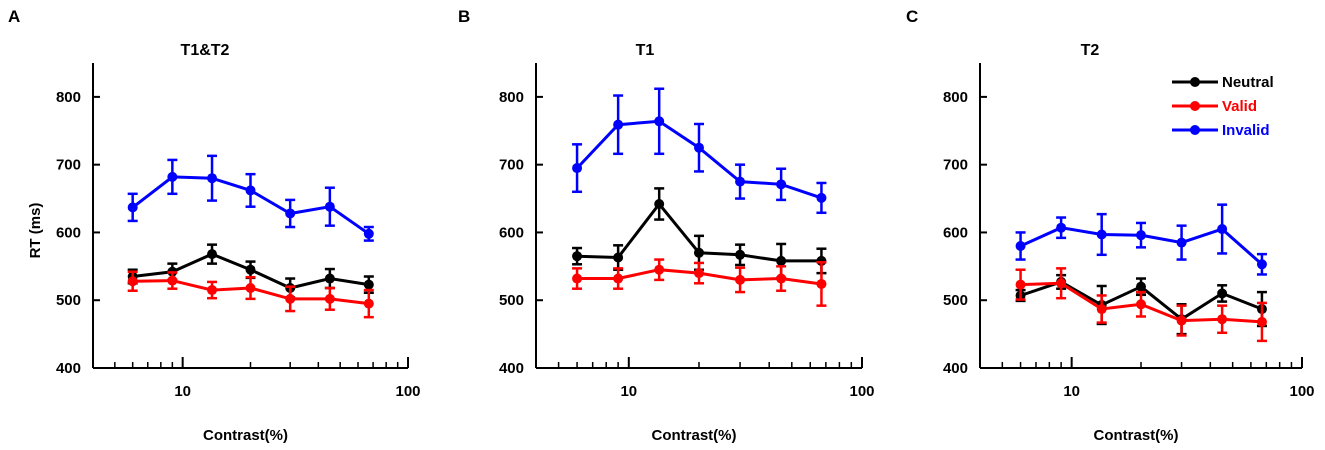 The height and width of the screenshot is (450, 1325). Describe the element at coordinates (912, 16) in the screenshot. I see `panel-letter: C` at that location.